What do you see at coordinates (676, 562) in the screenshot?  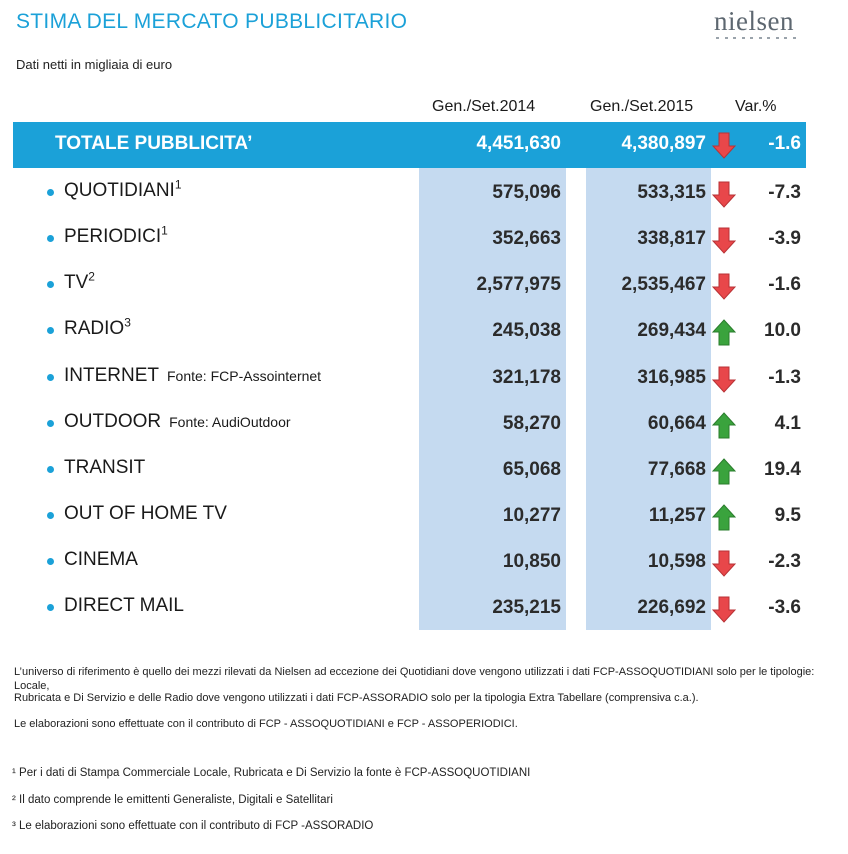 I see `value-2015: 10,598` at bounding box center [676, 562].